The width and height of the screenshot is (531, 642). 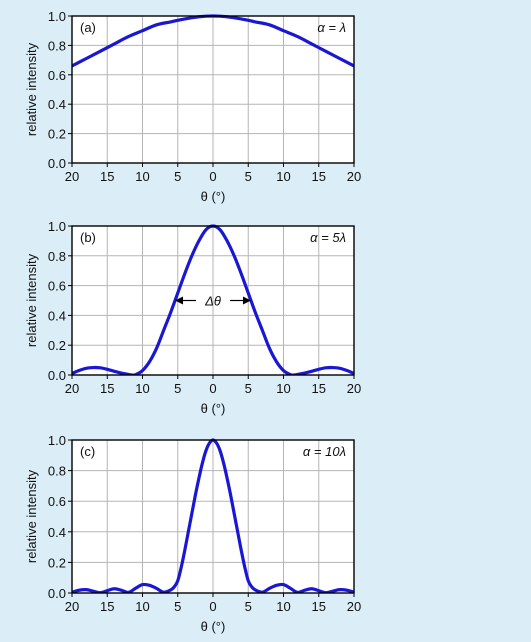 I want to click on alpha-label: α = 10λ, so click(x=324, y=451).